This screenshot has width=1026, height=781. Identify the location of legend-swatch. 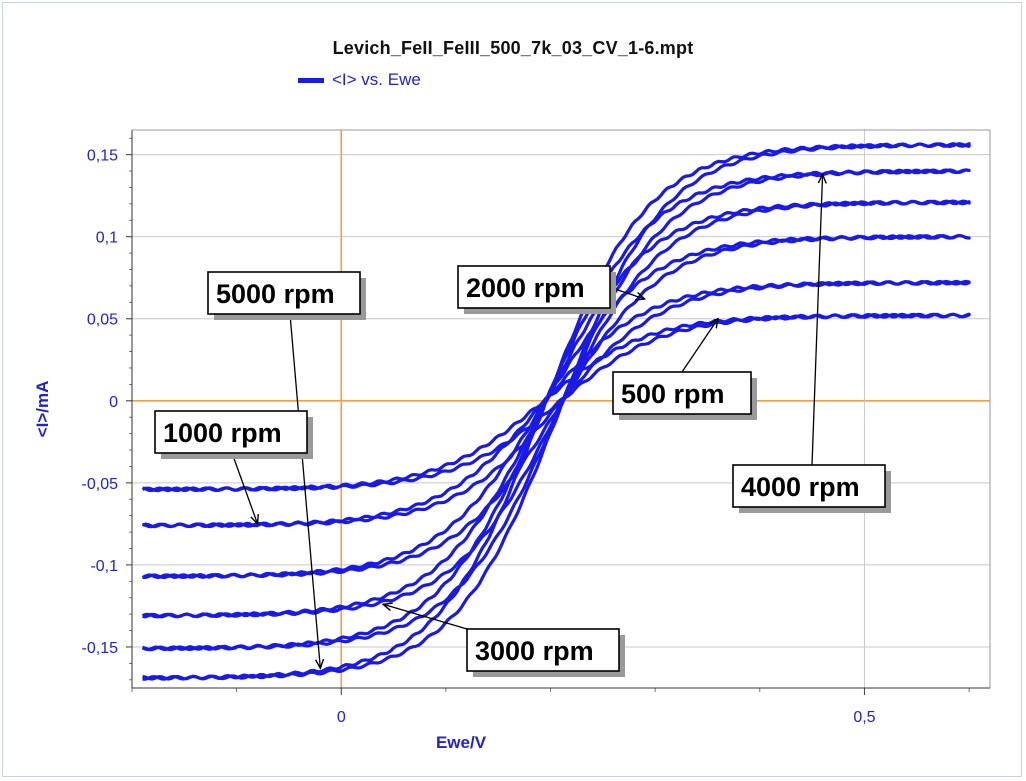
(311, 80).